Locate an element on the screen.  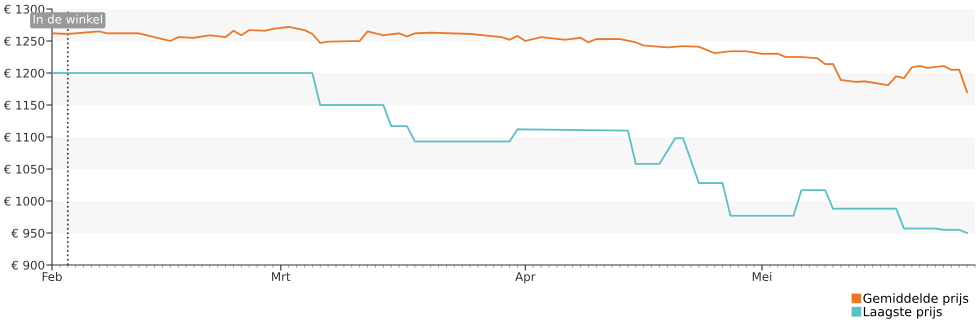
x-tick-label: Feb is located at coordinates (52, 277).